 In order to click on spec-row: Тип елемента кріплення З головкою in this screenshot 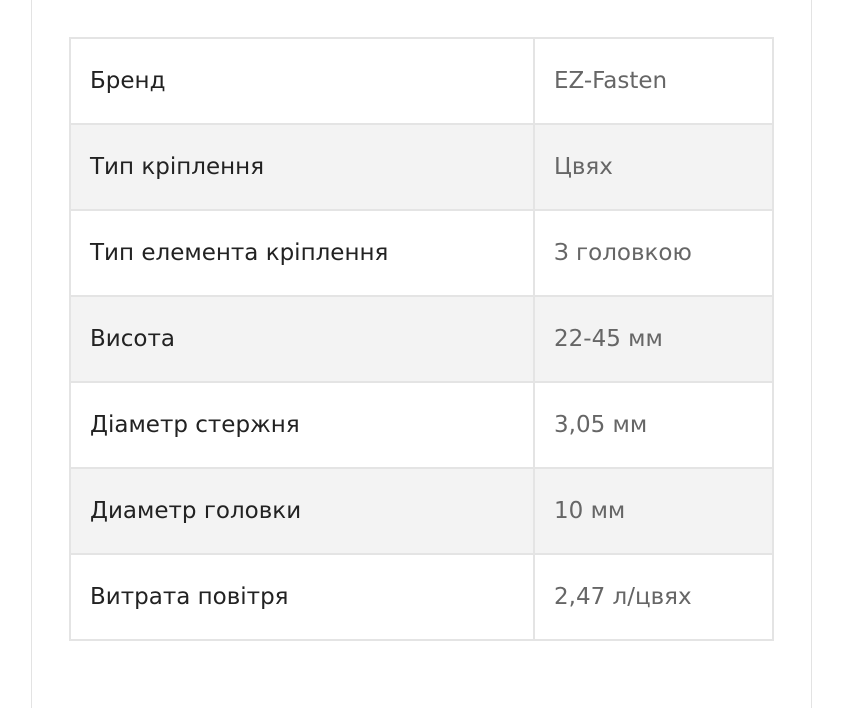, I will do `click(421, 253)`.